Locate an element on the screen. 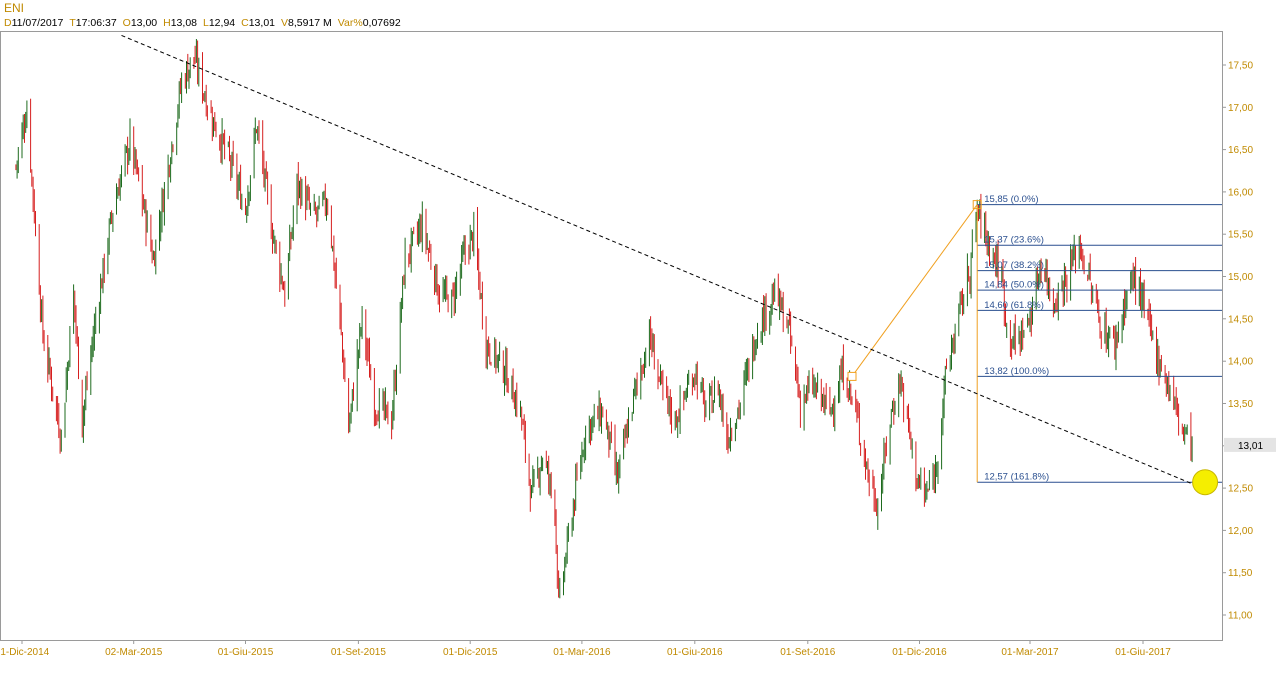 Image resolution: width=1278 pixels, height=674 pixels. price-tick-label: 12,50 is located at coordinates (1240, 489).